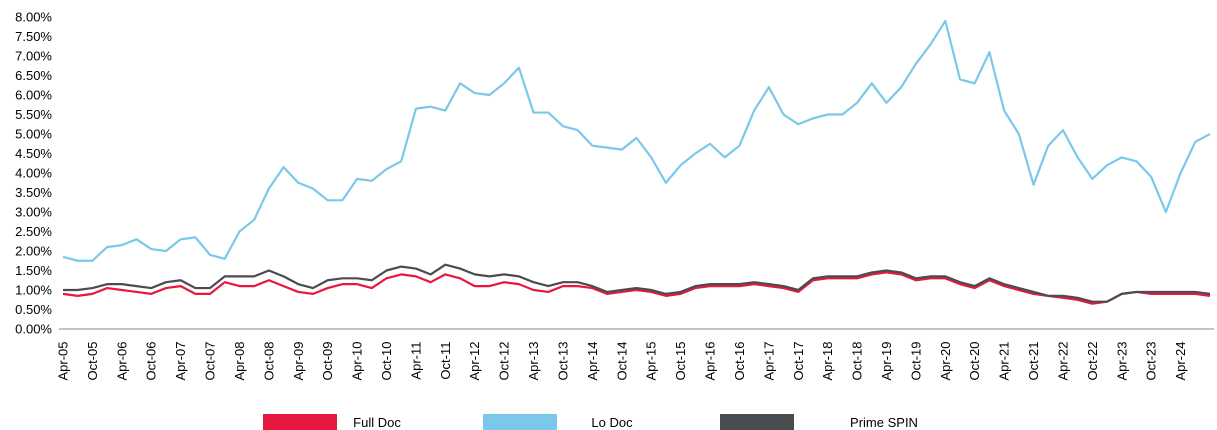 Image resolution: width=1217 pixels, height=430 pixels. I want to click on y-tick-label: 4.50%, so click(33, 153).